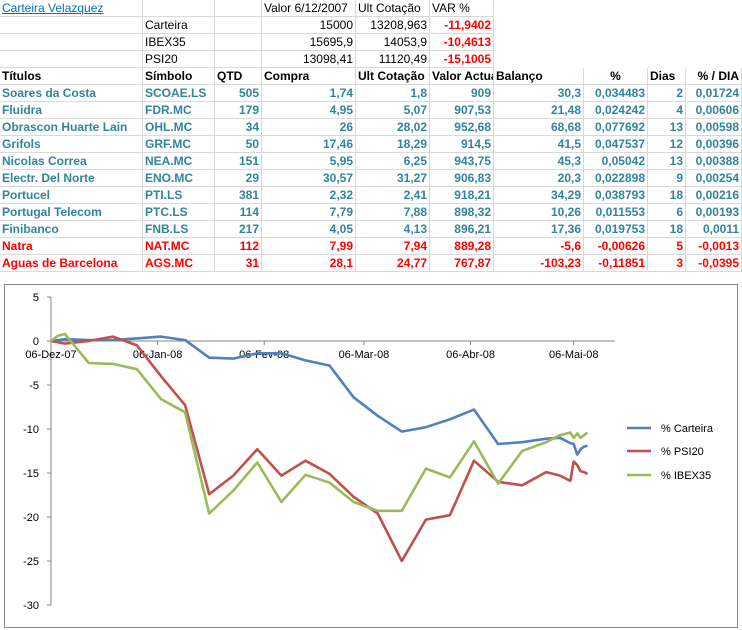  Describe the element at coordinates (309, 212) in the screenshot. I see `row-value: 7,79` at that location.